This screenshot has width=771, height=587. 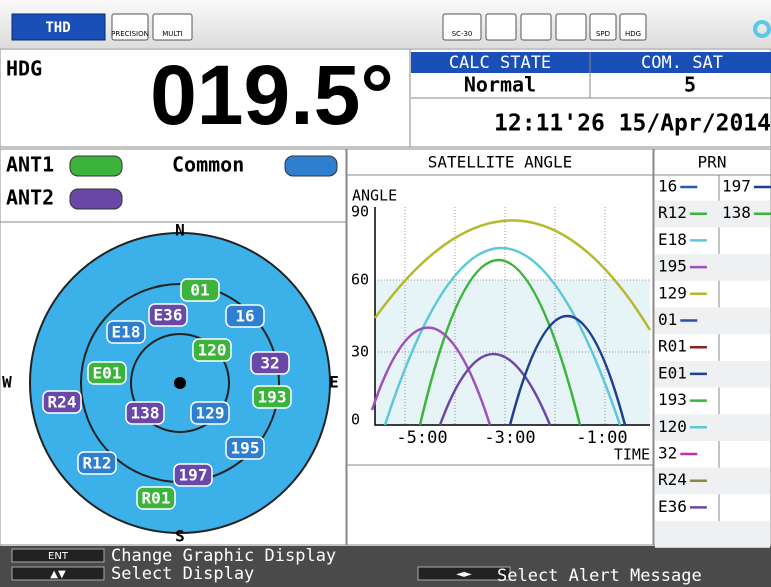 I want to click on key-label: ENT, so click(x=58, y=556).